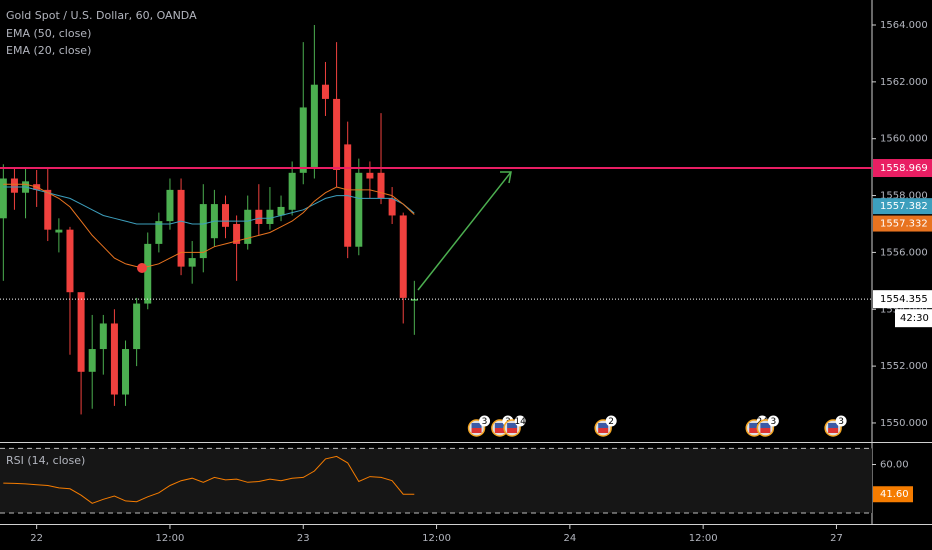 The height and width of the screenshot is (550, 932). Describe the element at coordinates (904, 423) in the screenshot. I see `y-tick-label: 1550.000` at that location.